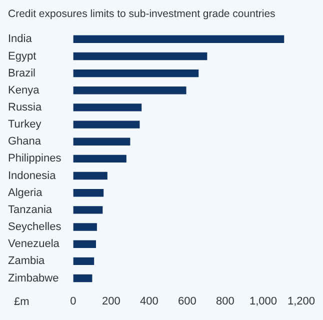 This screenshot has width=323, height=320. I want to click on y-tick-label: Russia, so click(25, 107).